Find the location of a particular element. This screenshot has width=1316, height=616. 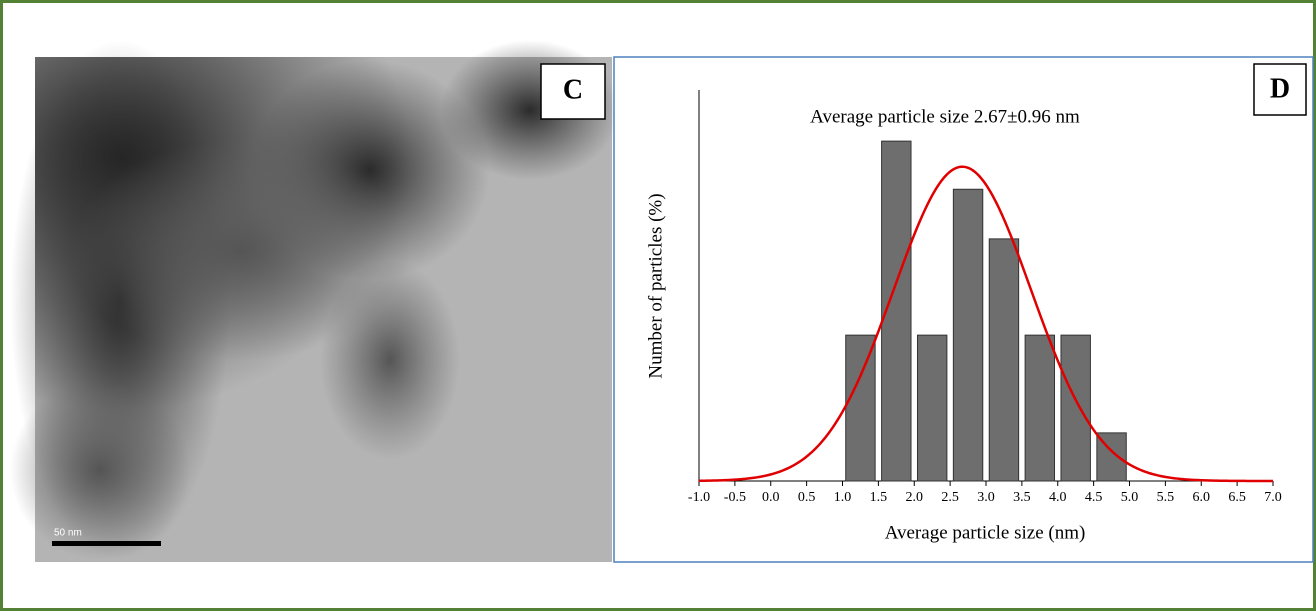

x-tick-label: 2.0 is located at coordinates (915, 497).